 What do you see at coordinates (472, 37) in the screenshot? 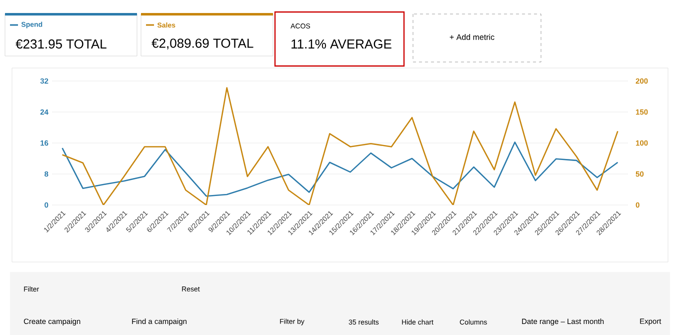
I see `text: + Add metric` at bounding box center [472, 37].